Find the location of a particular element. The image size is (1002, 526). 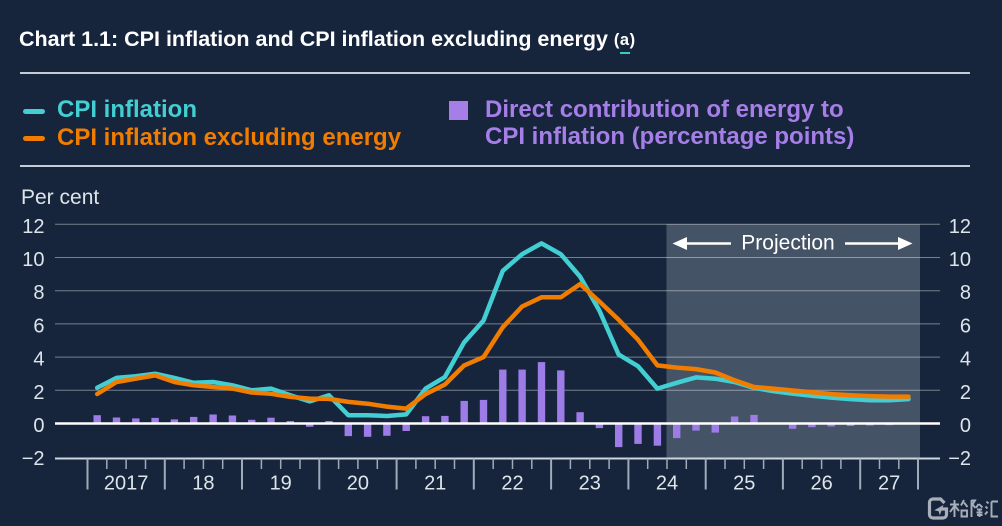

svg-text: 18 is located at coordinates (203, 484).